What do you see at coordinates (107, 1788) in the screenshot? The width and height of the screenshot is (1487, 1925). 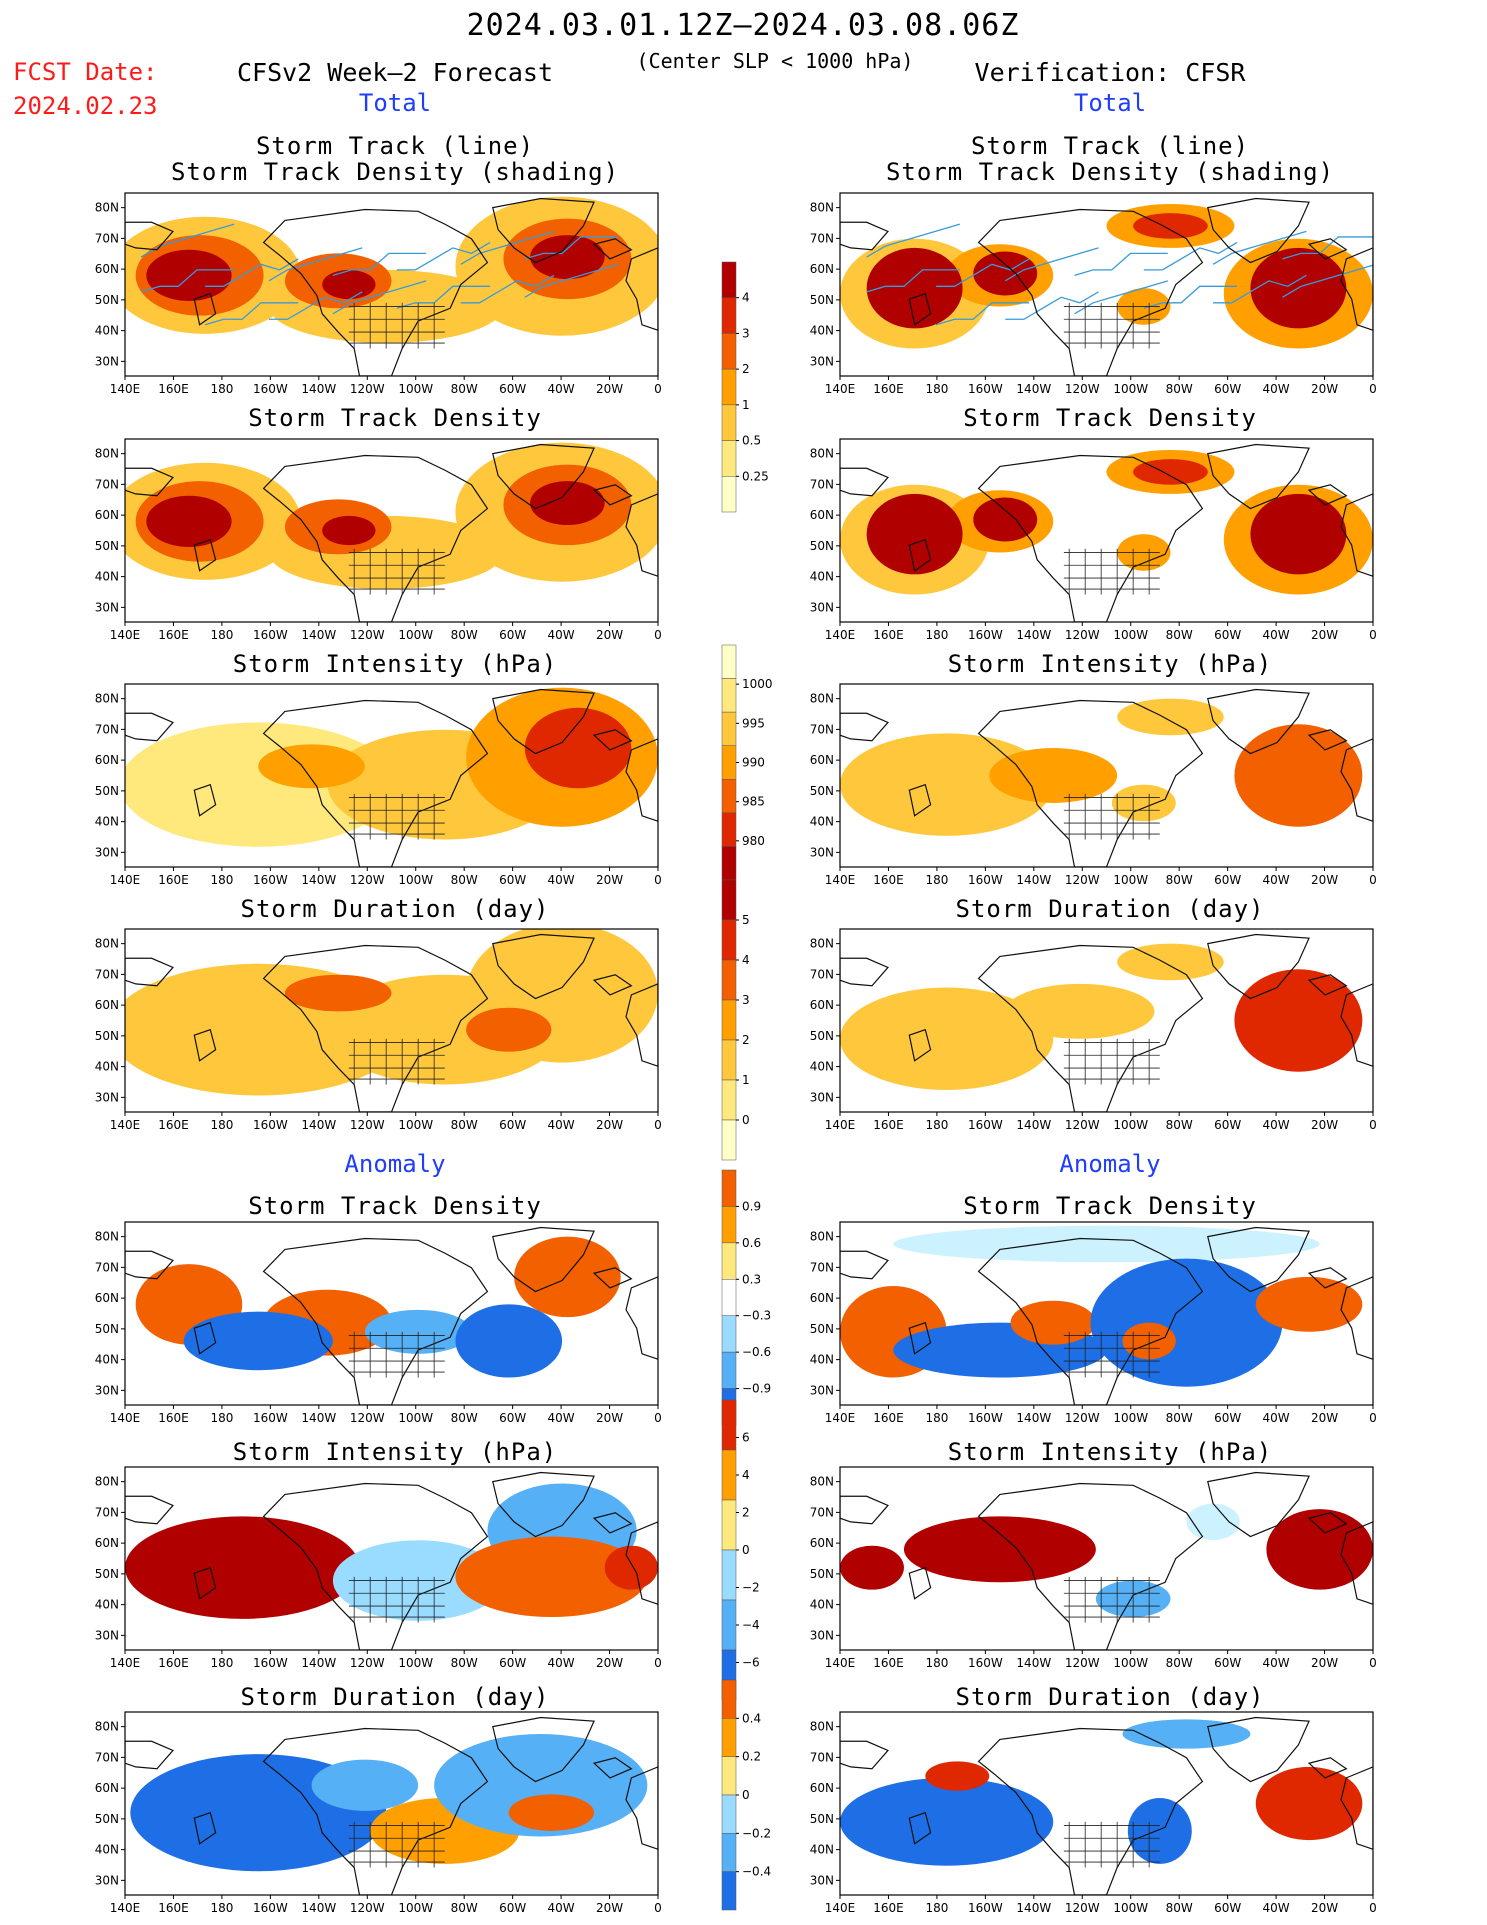 I see `lat-tick-label: 60N` at bounding box center [107, 1788].